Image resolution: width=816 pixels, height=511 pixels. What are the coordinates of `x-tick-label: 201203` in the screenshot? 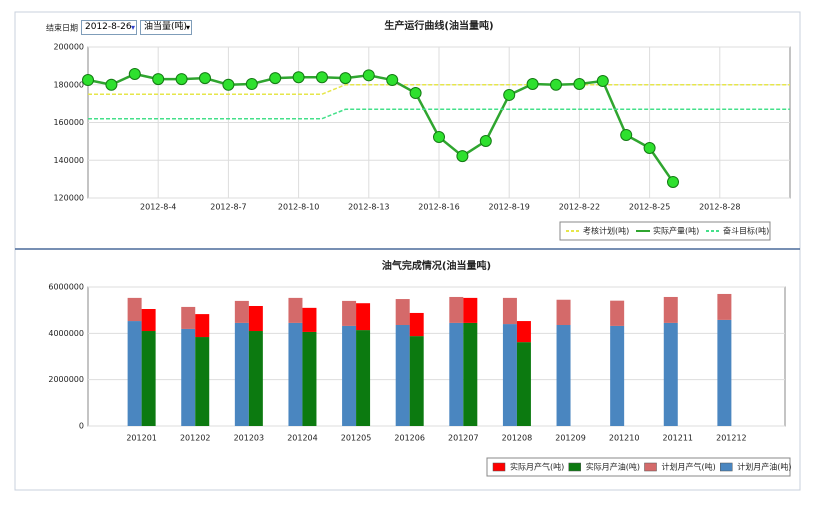 It's located at (249, 438).